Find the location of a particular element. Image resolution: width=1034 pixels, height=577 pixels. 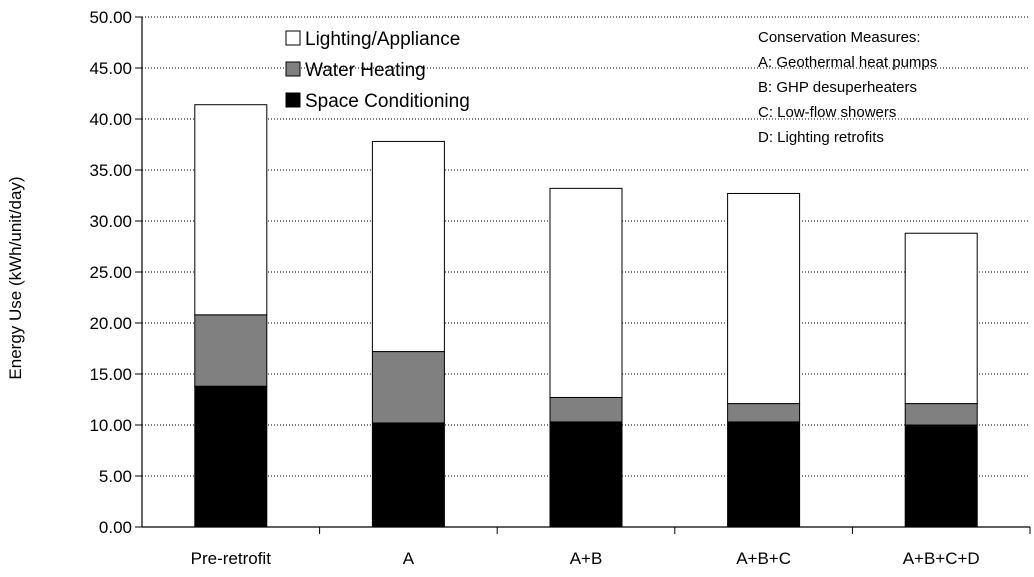

y-tick-label: 20.00 is located at coordinates (110, 323).